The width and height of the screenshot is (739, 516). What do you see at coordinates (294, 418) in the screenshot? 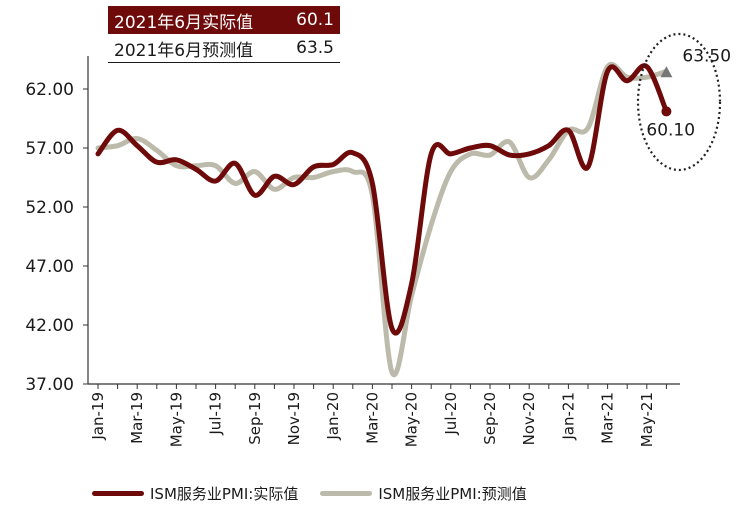
I see `x-tick-label: Nov-19` at bounding box center [294, 418].